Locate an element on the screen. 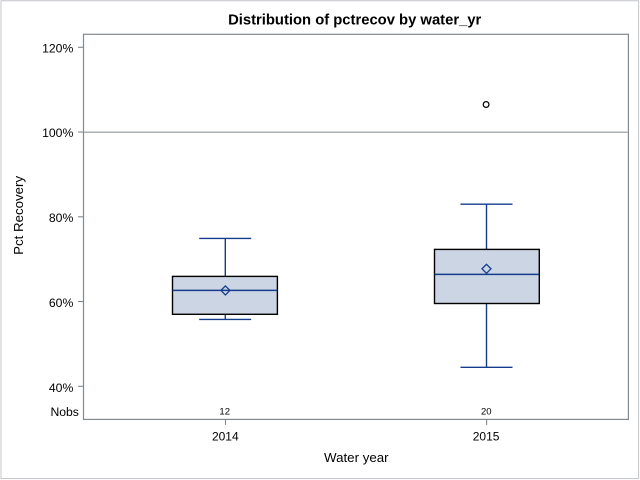 The image size is (640, 480). svg-text: 2015 is located at coordinates (486, 437).